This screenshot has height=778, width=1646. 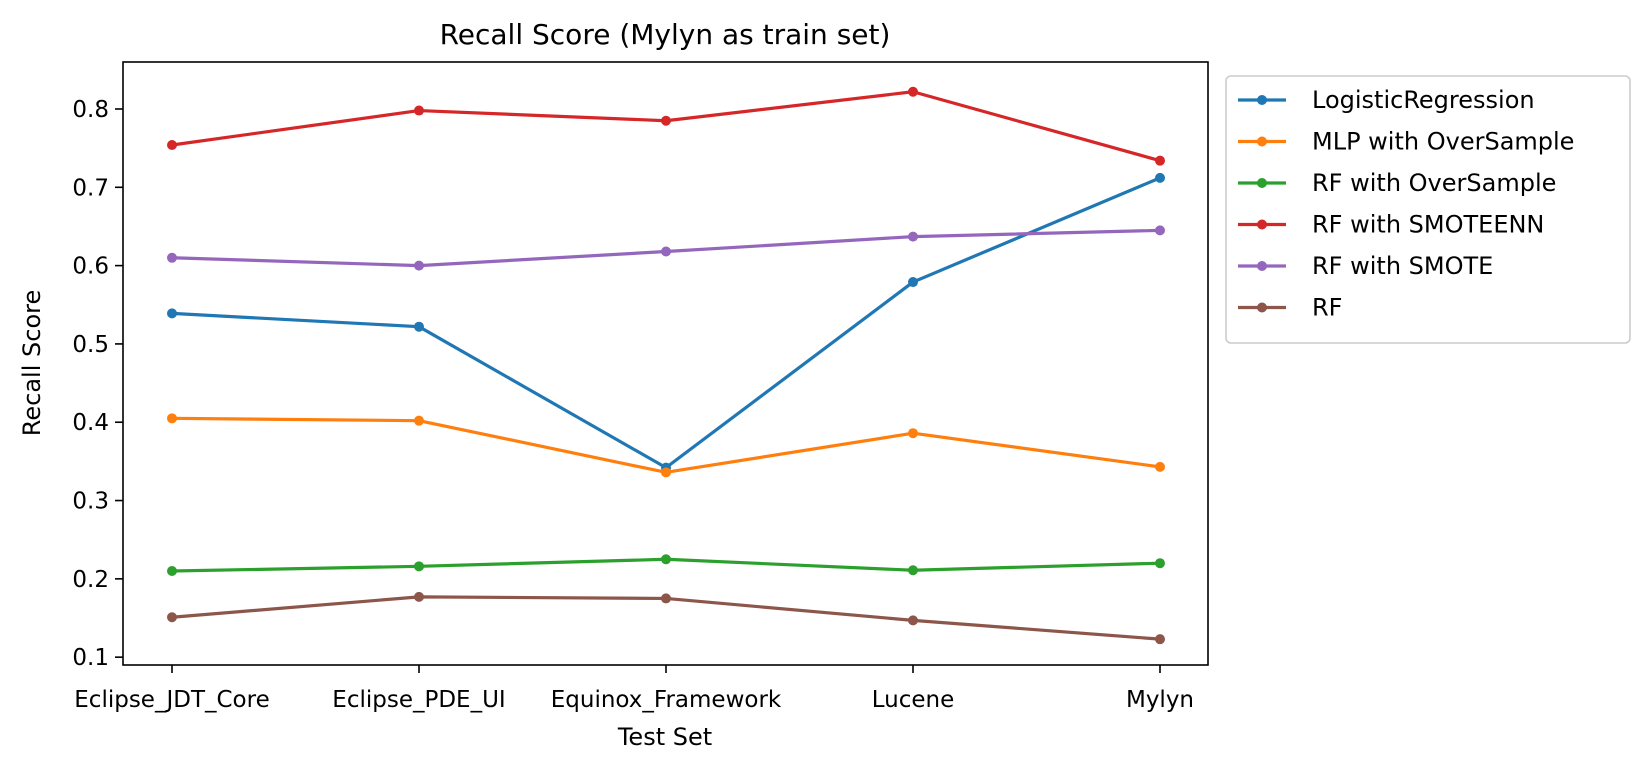 I want to click on y-axis: 0.1 0.2 0.3 0.4 0.5 0.6 0.7 0.8, so click(x=97, y=384).